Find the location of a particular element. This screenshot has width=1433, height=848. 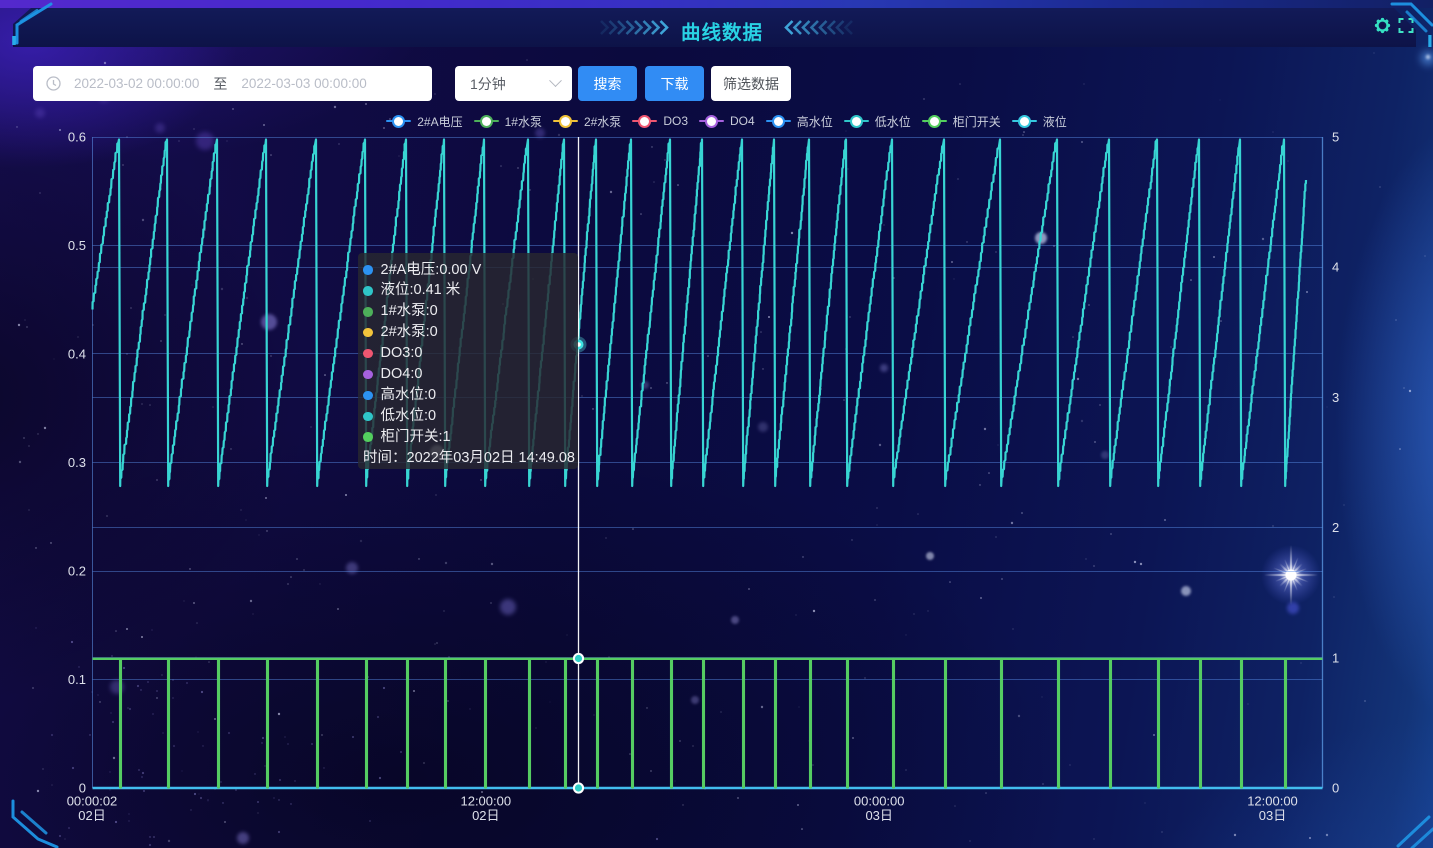

svg-text: 00:00:02 is located at coordinates (92, 801).